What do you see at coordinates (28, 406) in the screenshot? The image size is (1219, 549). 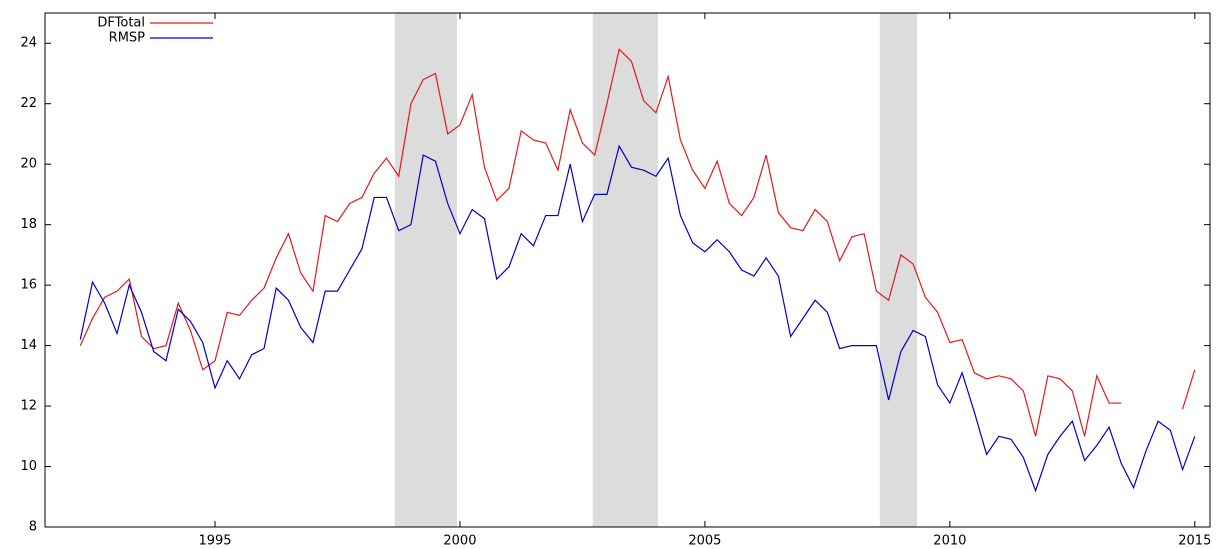 I see `y-tick-label: 12` at bounding box center [28, 406].